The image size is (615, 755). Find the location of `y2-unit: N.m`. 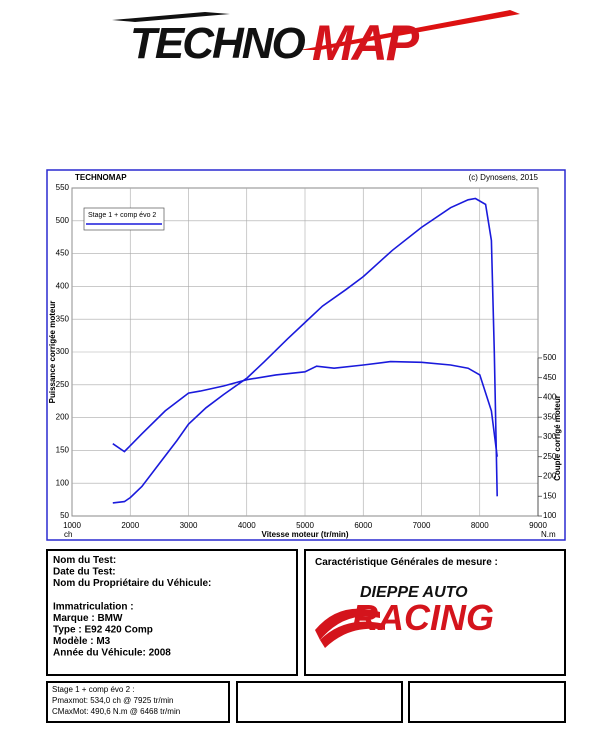

y2-unit: N.m is located at coordinates (548, 534).